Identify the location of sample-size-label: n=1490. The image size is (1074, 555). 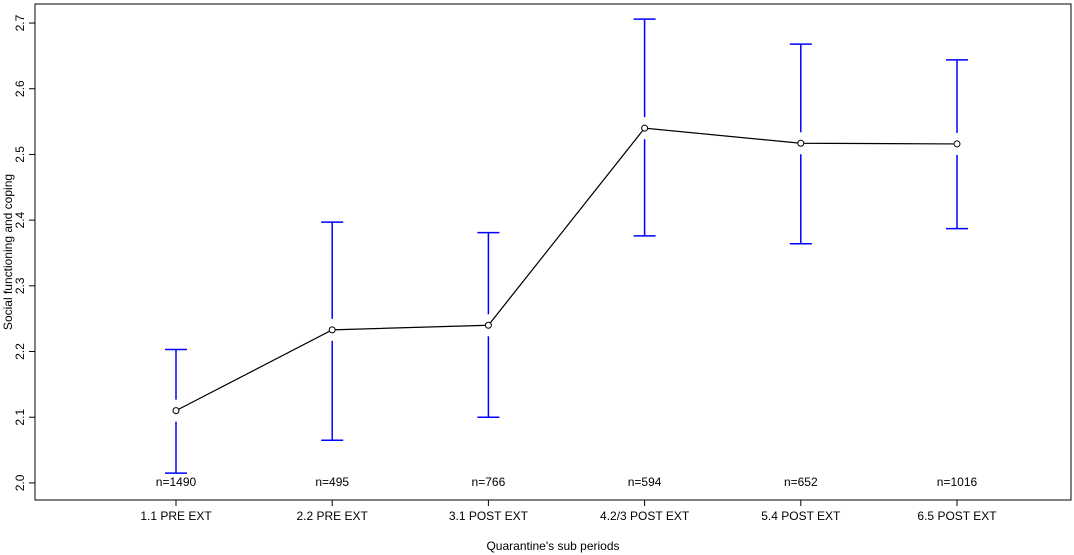
(176, 482).